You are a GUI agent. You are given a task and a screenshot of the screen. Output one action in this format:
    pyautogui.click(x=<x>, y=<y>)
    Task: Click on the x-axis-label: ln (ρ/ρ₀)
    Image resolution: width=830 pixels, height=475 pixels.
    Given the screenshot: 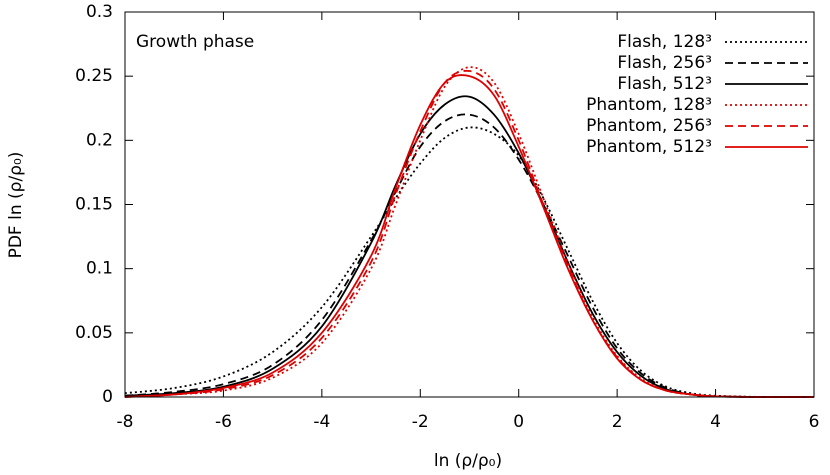 What is the action you would take?
    pyautogui.click(x=468, y=461)
    